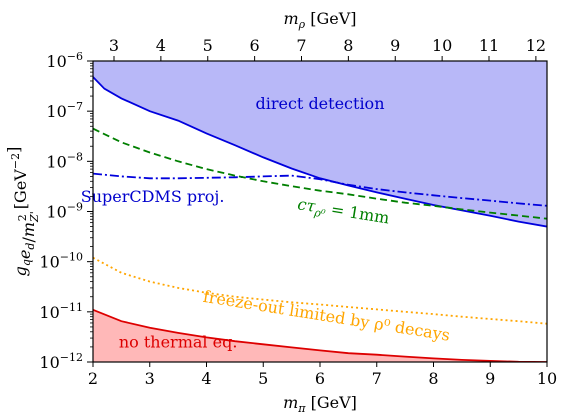 This screenshot has width=561, height=413. I want to click on top-tick-label: 11, so click(489, 45).